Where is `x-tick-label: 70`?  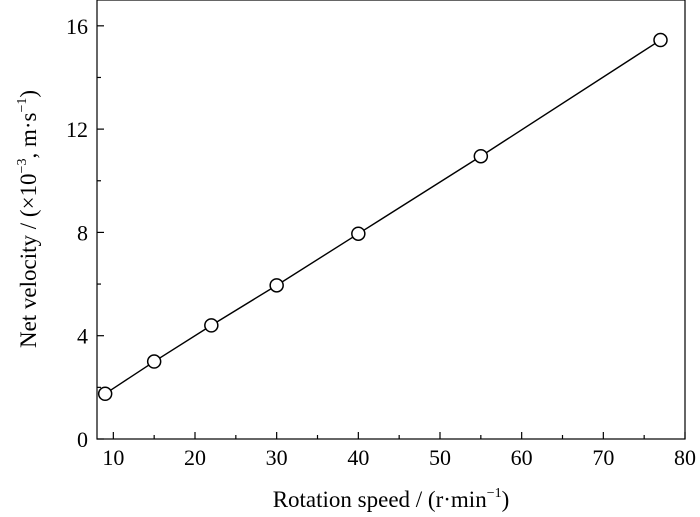 x-tick-label: 70 is located at coordinates (603, 457).